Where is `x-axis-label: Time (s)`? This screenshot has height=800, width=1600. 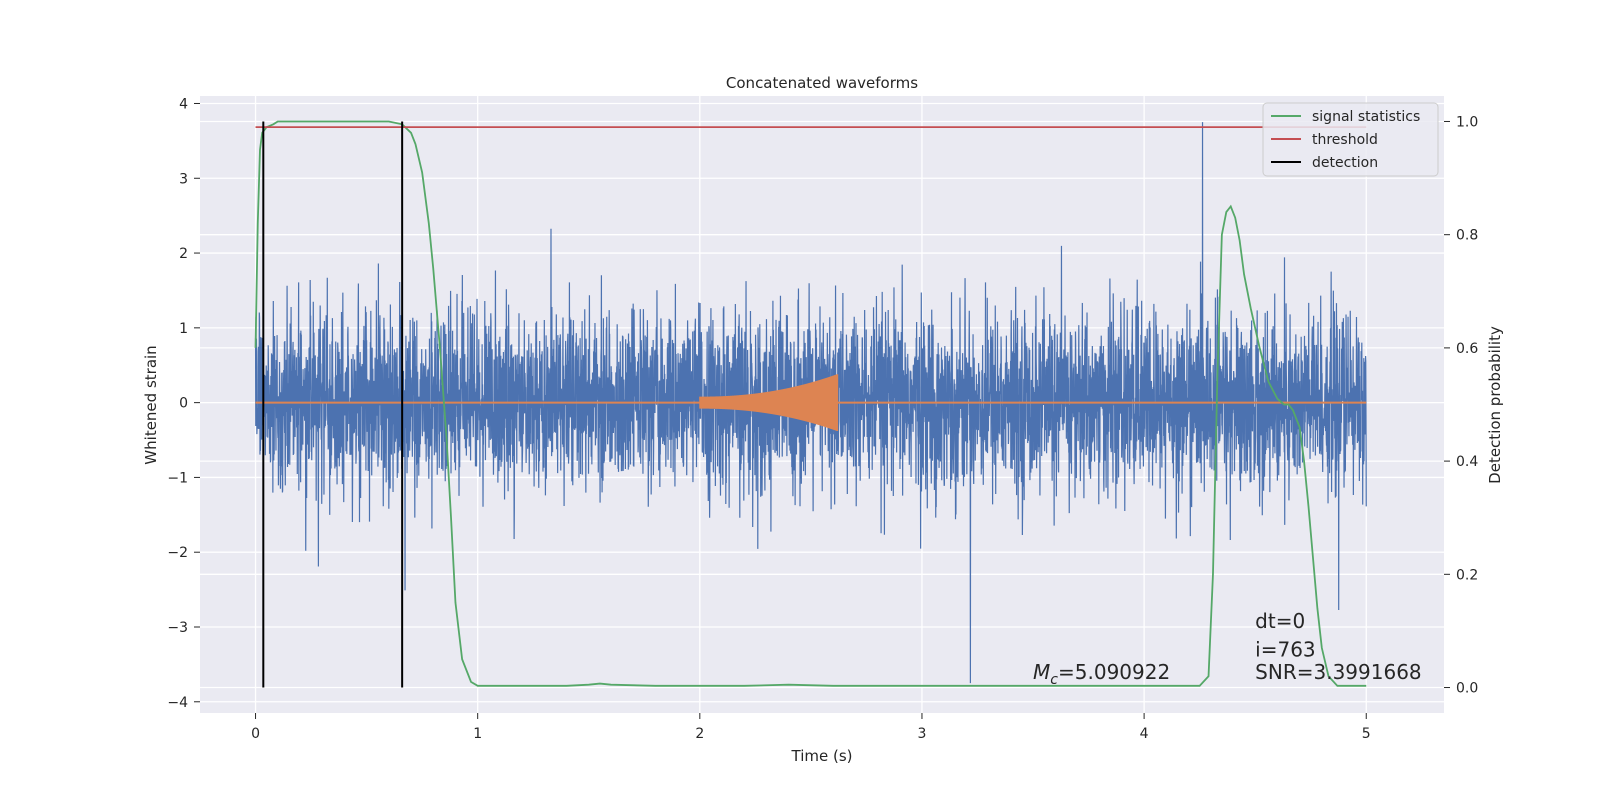
x-axis-label: Time (s) is located at coordinates (822, 756).